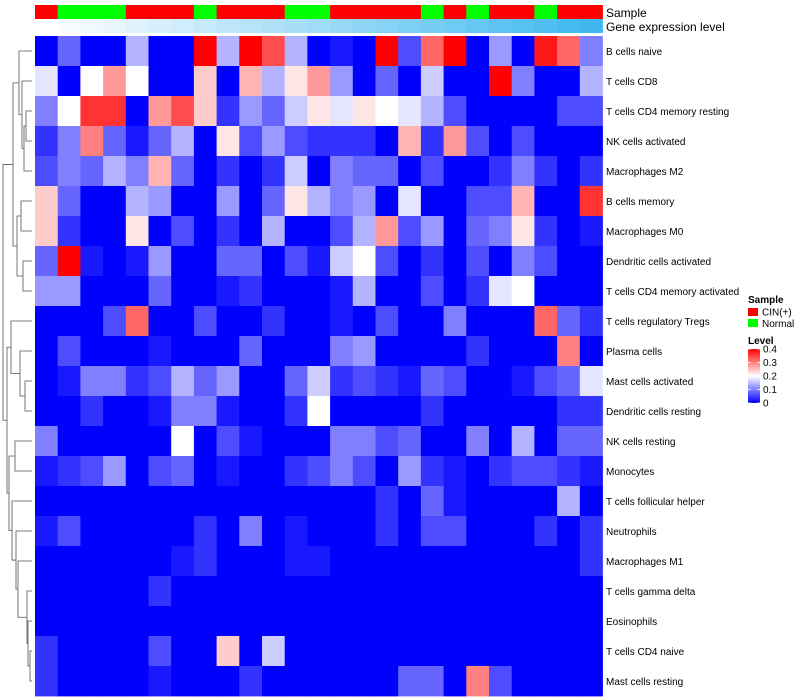 Image resolution: width=800 pixels, height=700 pixels. I want to click on row-label: Macrophages M1, so click(645, 562).